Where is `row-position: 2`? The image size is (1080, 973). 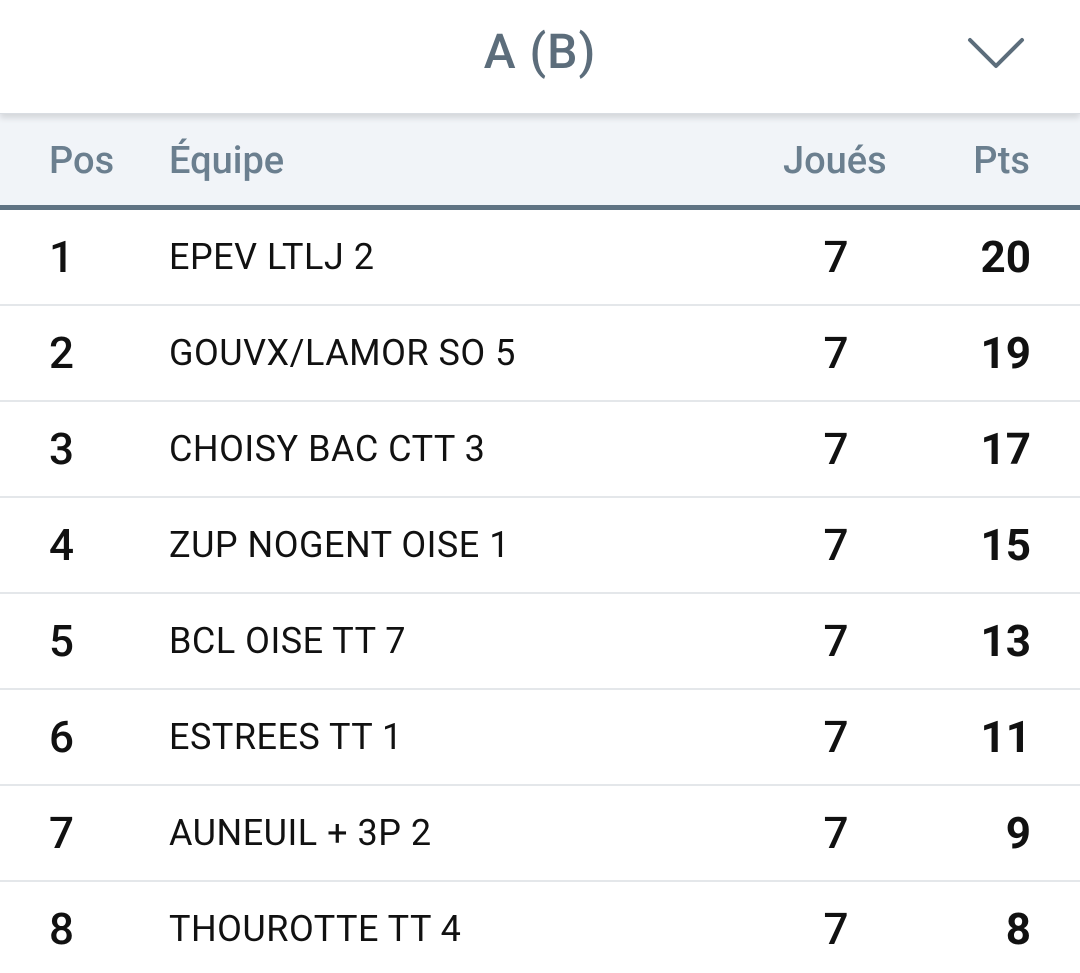 row-position: 2 is located at coordinates (62, 353).